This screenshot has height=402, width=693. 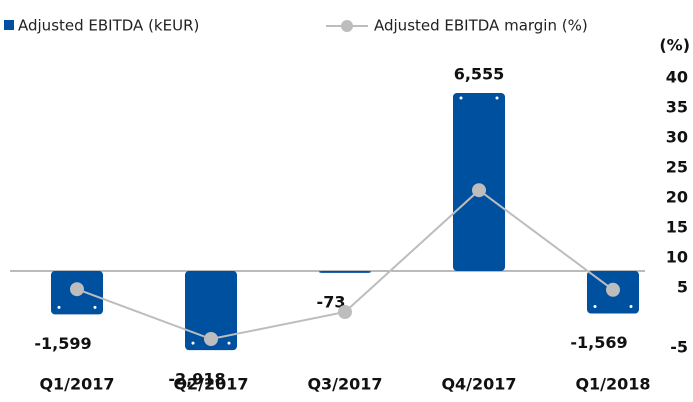 I want to click on x-tick-label: Q4/2017, so click(x=478, y=384).